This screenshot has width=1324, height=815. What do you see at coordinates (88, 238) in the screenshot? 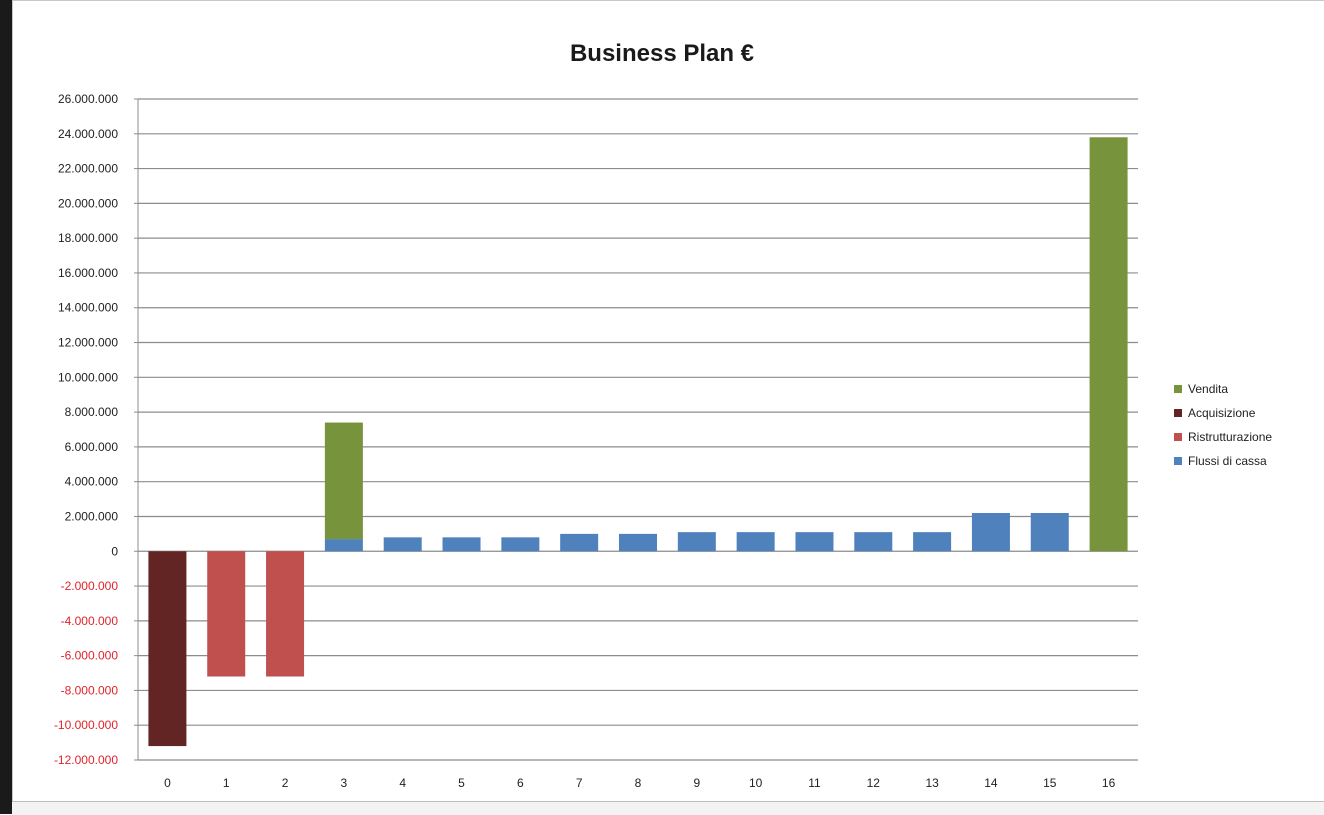
I see `y-tick-label: 18.000.000` at bounding box center [88, 238].